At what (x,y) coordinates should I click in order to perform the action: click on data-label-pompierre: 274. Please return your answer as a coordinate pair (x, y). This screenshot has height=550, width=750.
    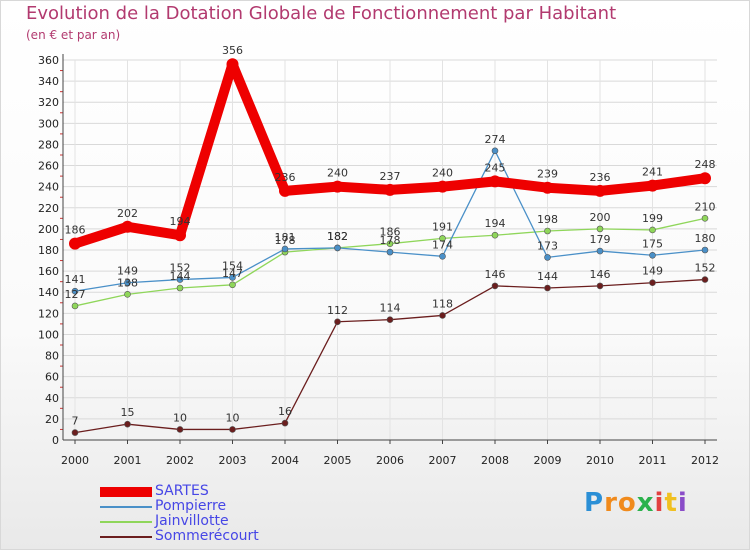
    Looking at the image, I should click on (495, 139).